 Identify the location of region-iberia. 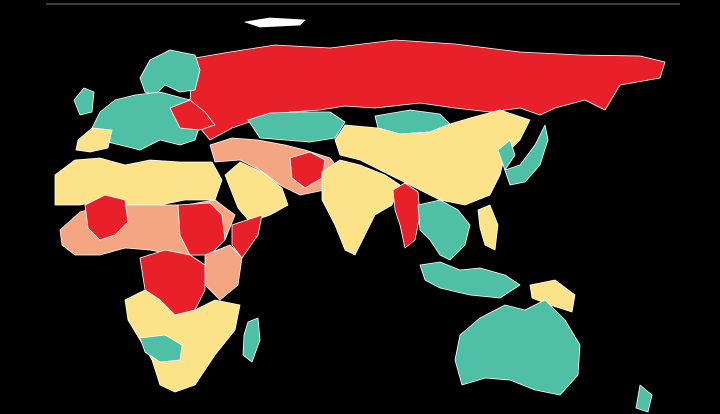
(94, 140).